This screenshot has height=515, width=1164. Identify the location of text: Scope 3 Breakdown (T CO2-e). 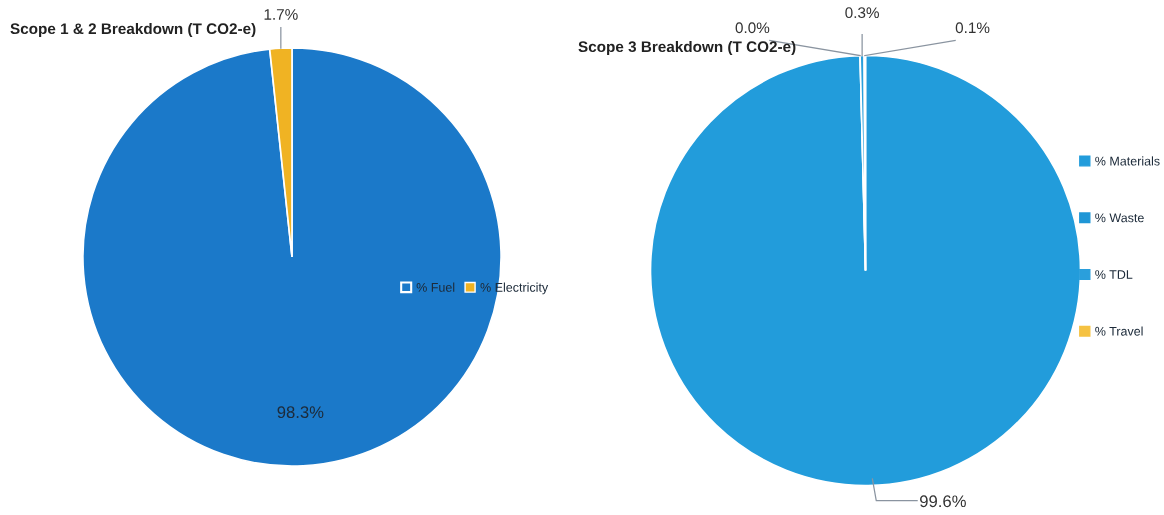
(687, 48).